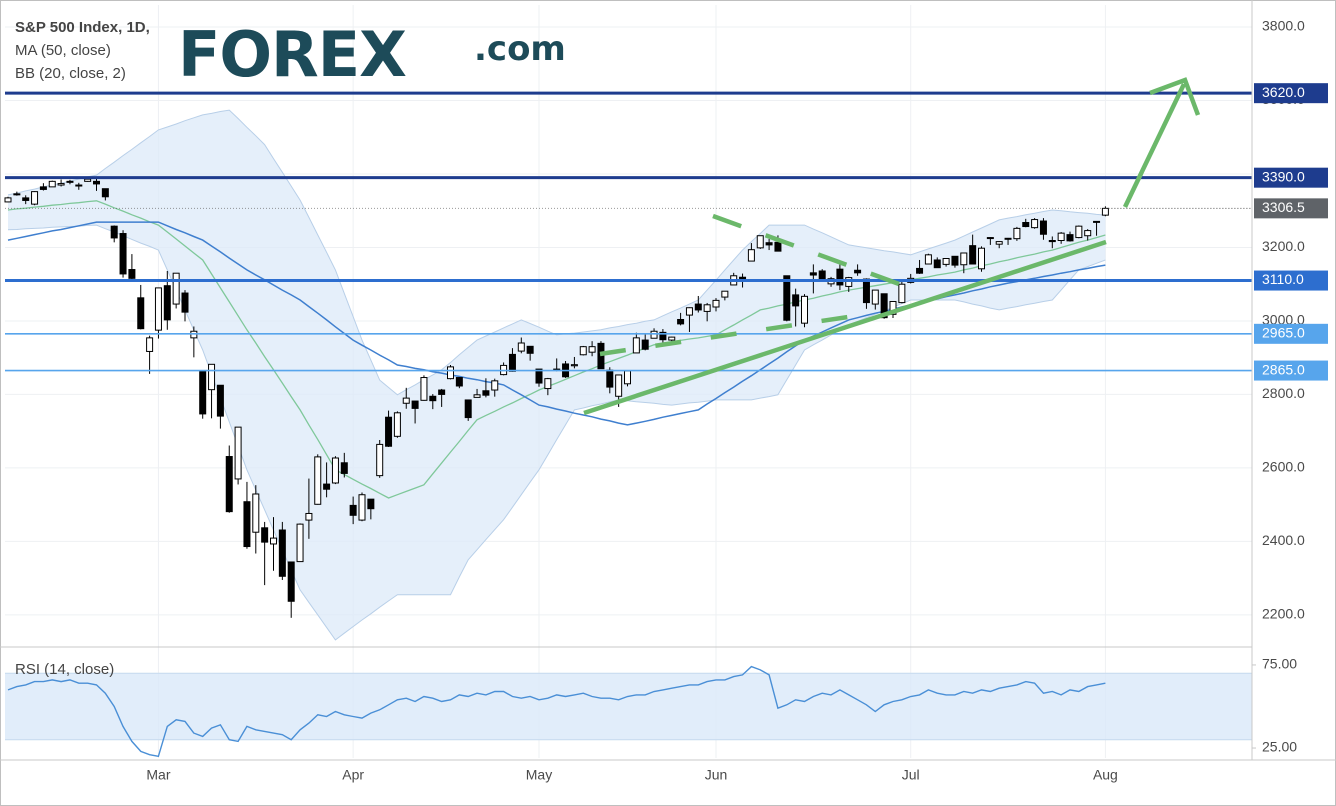 This screenshot has height=806, width=1336. Describe the element at coordinates (628, 706) in the screenshot. I see `rsi-band` at that location.